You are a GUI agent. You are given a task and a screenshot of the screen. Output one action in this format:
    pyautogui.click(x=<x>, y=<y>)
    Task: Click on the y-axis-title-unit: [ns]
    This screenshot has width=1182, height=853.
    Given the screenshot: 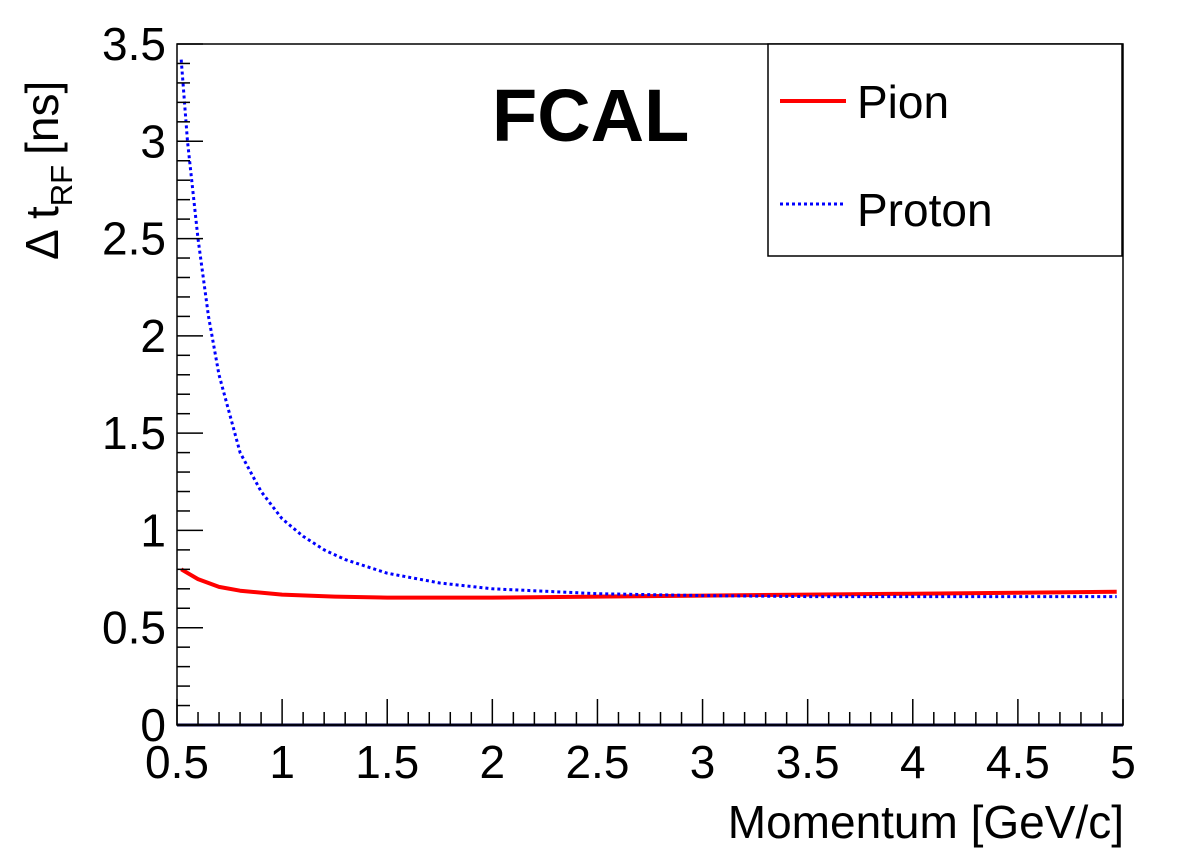 What is the action you would take?
    pyautogui.click(x=42, y=118)
    